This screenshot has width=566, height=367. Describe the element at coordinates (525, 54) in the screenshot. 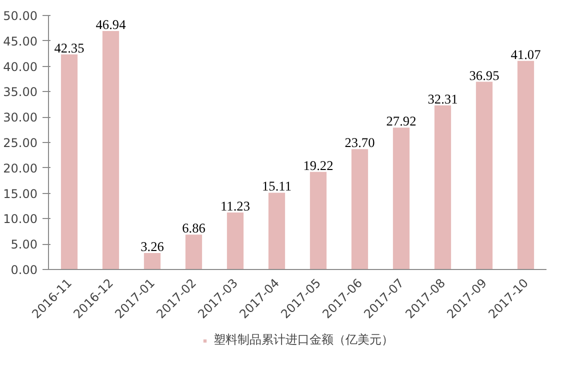

I see `text: 41.07` at that location.